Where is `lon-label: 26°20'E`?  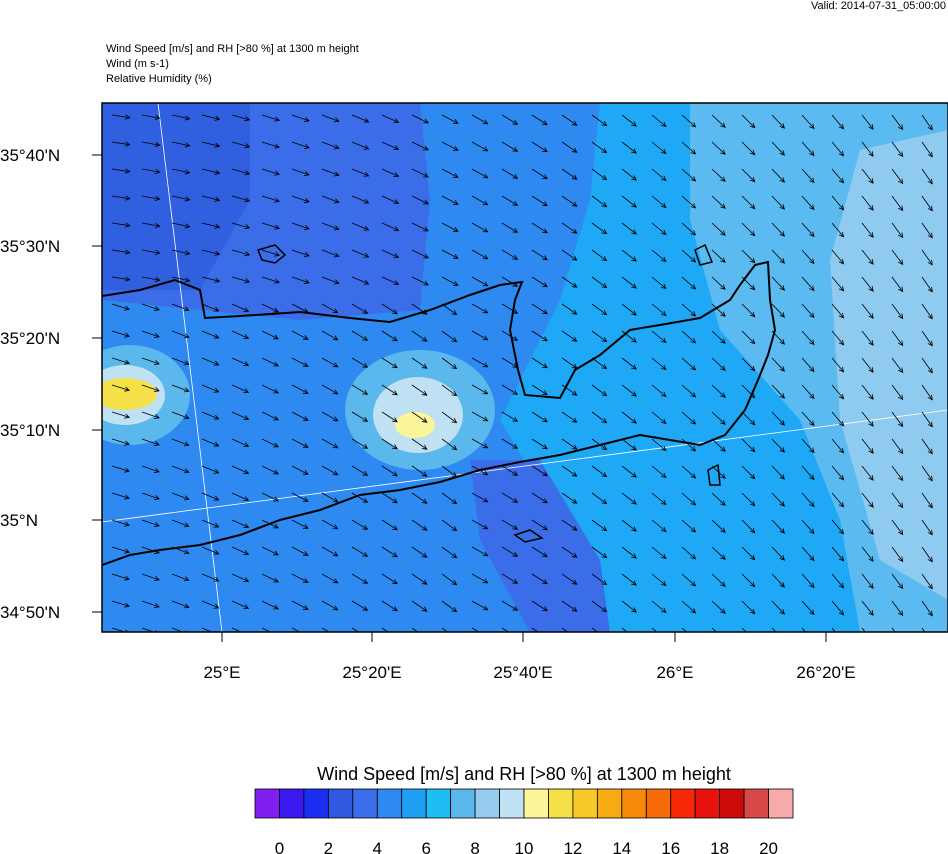
lon-label: 26°20'E is located at coordinates (825, 672).